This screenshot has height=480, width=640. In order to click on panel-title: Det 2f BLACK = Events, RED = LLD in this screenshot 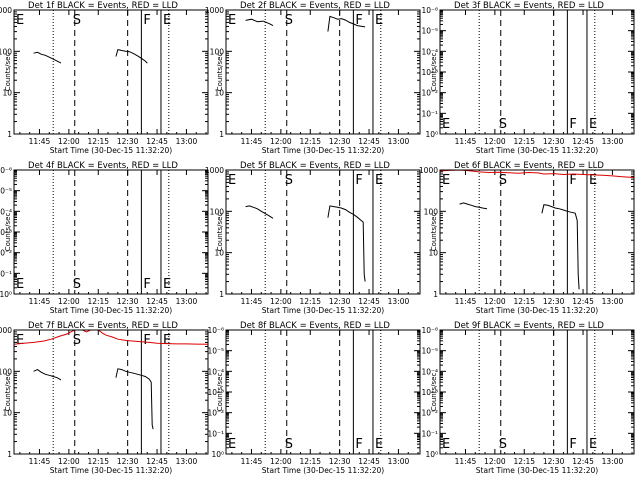, I will do `click(315, 6)`.